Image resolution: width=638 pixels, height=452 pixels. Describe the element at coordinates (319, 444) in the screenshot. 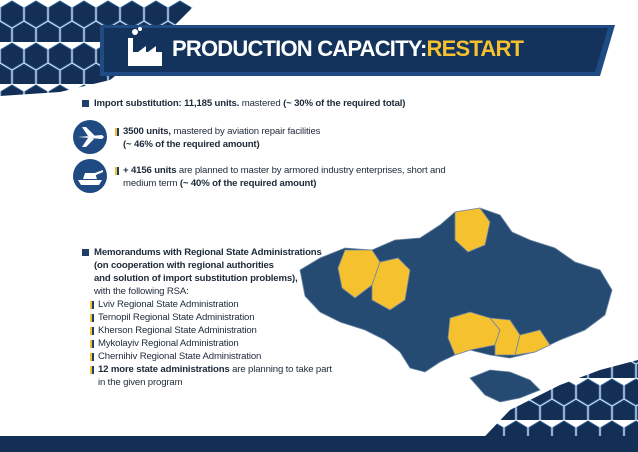

I see `footer-bar` at that location.